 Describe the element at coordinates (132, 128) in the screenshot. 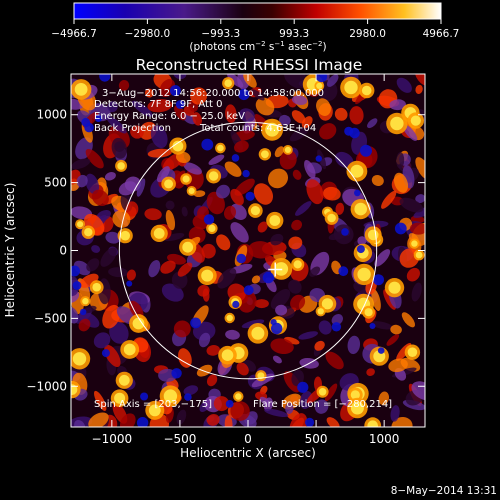

I see `annotation-method: Back Projection` at that location.